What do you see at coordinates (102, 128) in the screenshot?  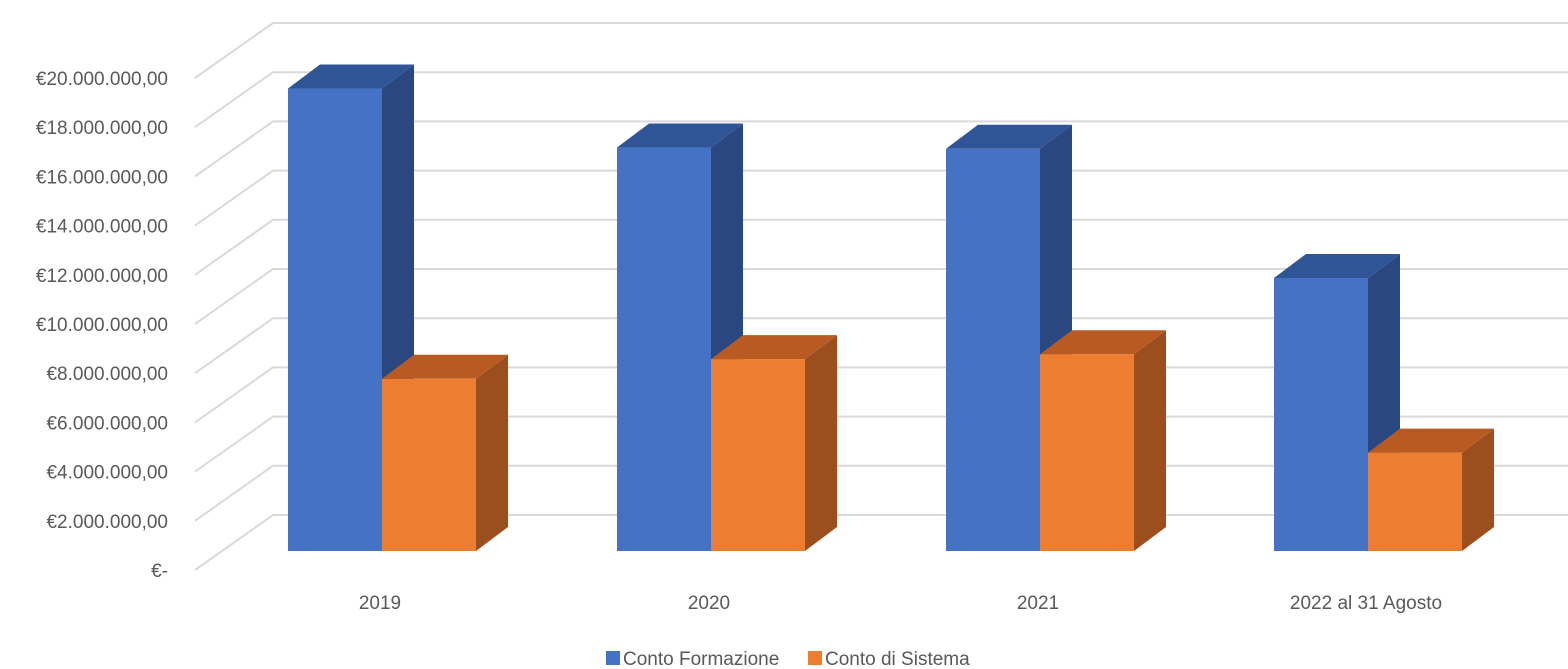 I see `y-tick-label: €18.000.000,00` at bounding box center [102, 128].